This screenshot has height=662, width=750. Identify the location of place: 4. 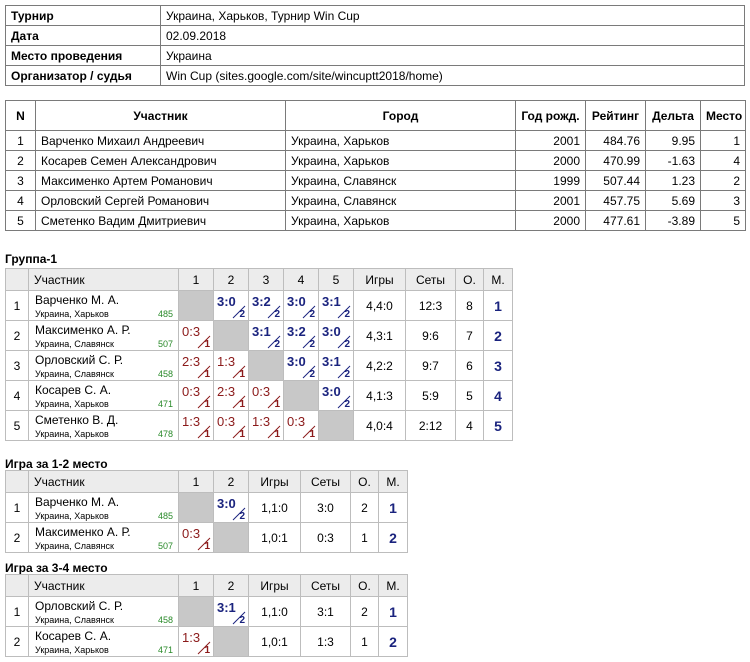
(498, 395).